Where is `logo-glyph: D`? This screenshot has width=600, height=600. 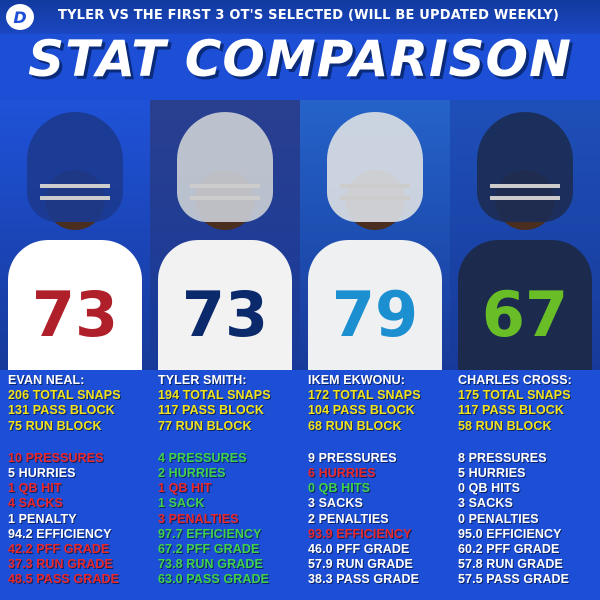 logo-glyph: D is located at coordinates (20, 17).